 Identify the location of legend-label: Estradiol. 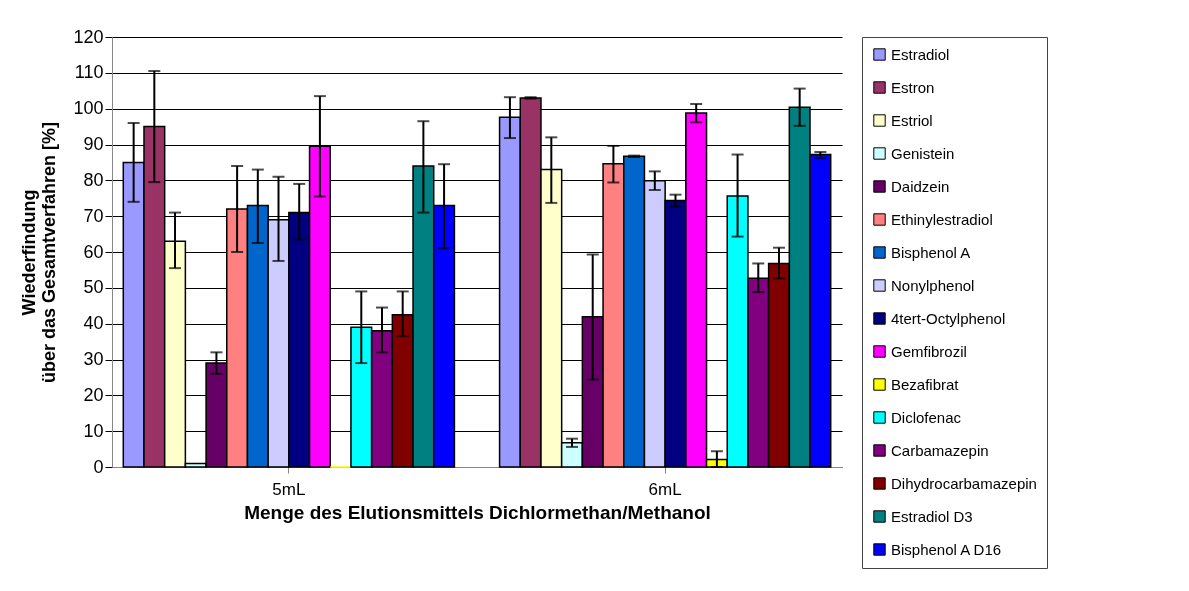
(920, 54).